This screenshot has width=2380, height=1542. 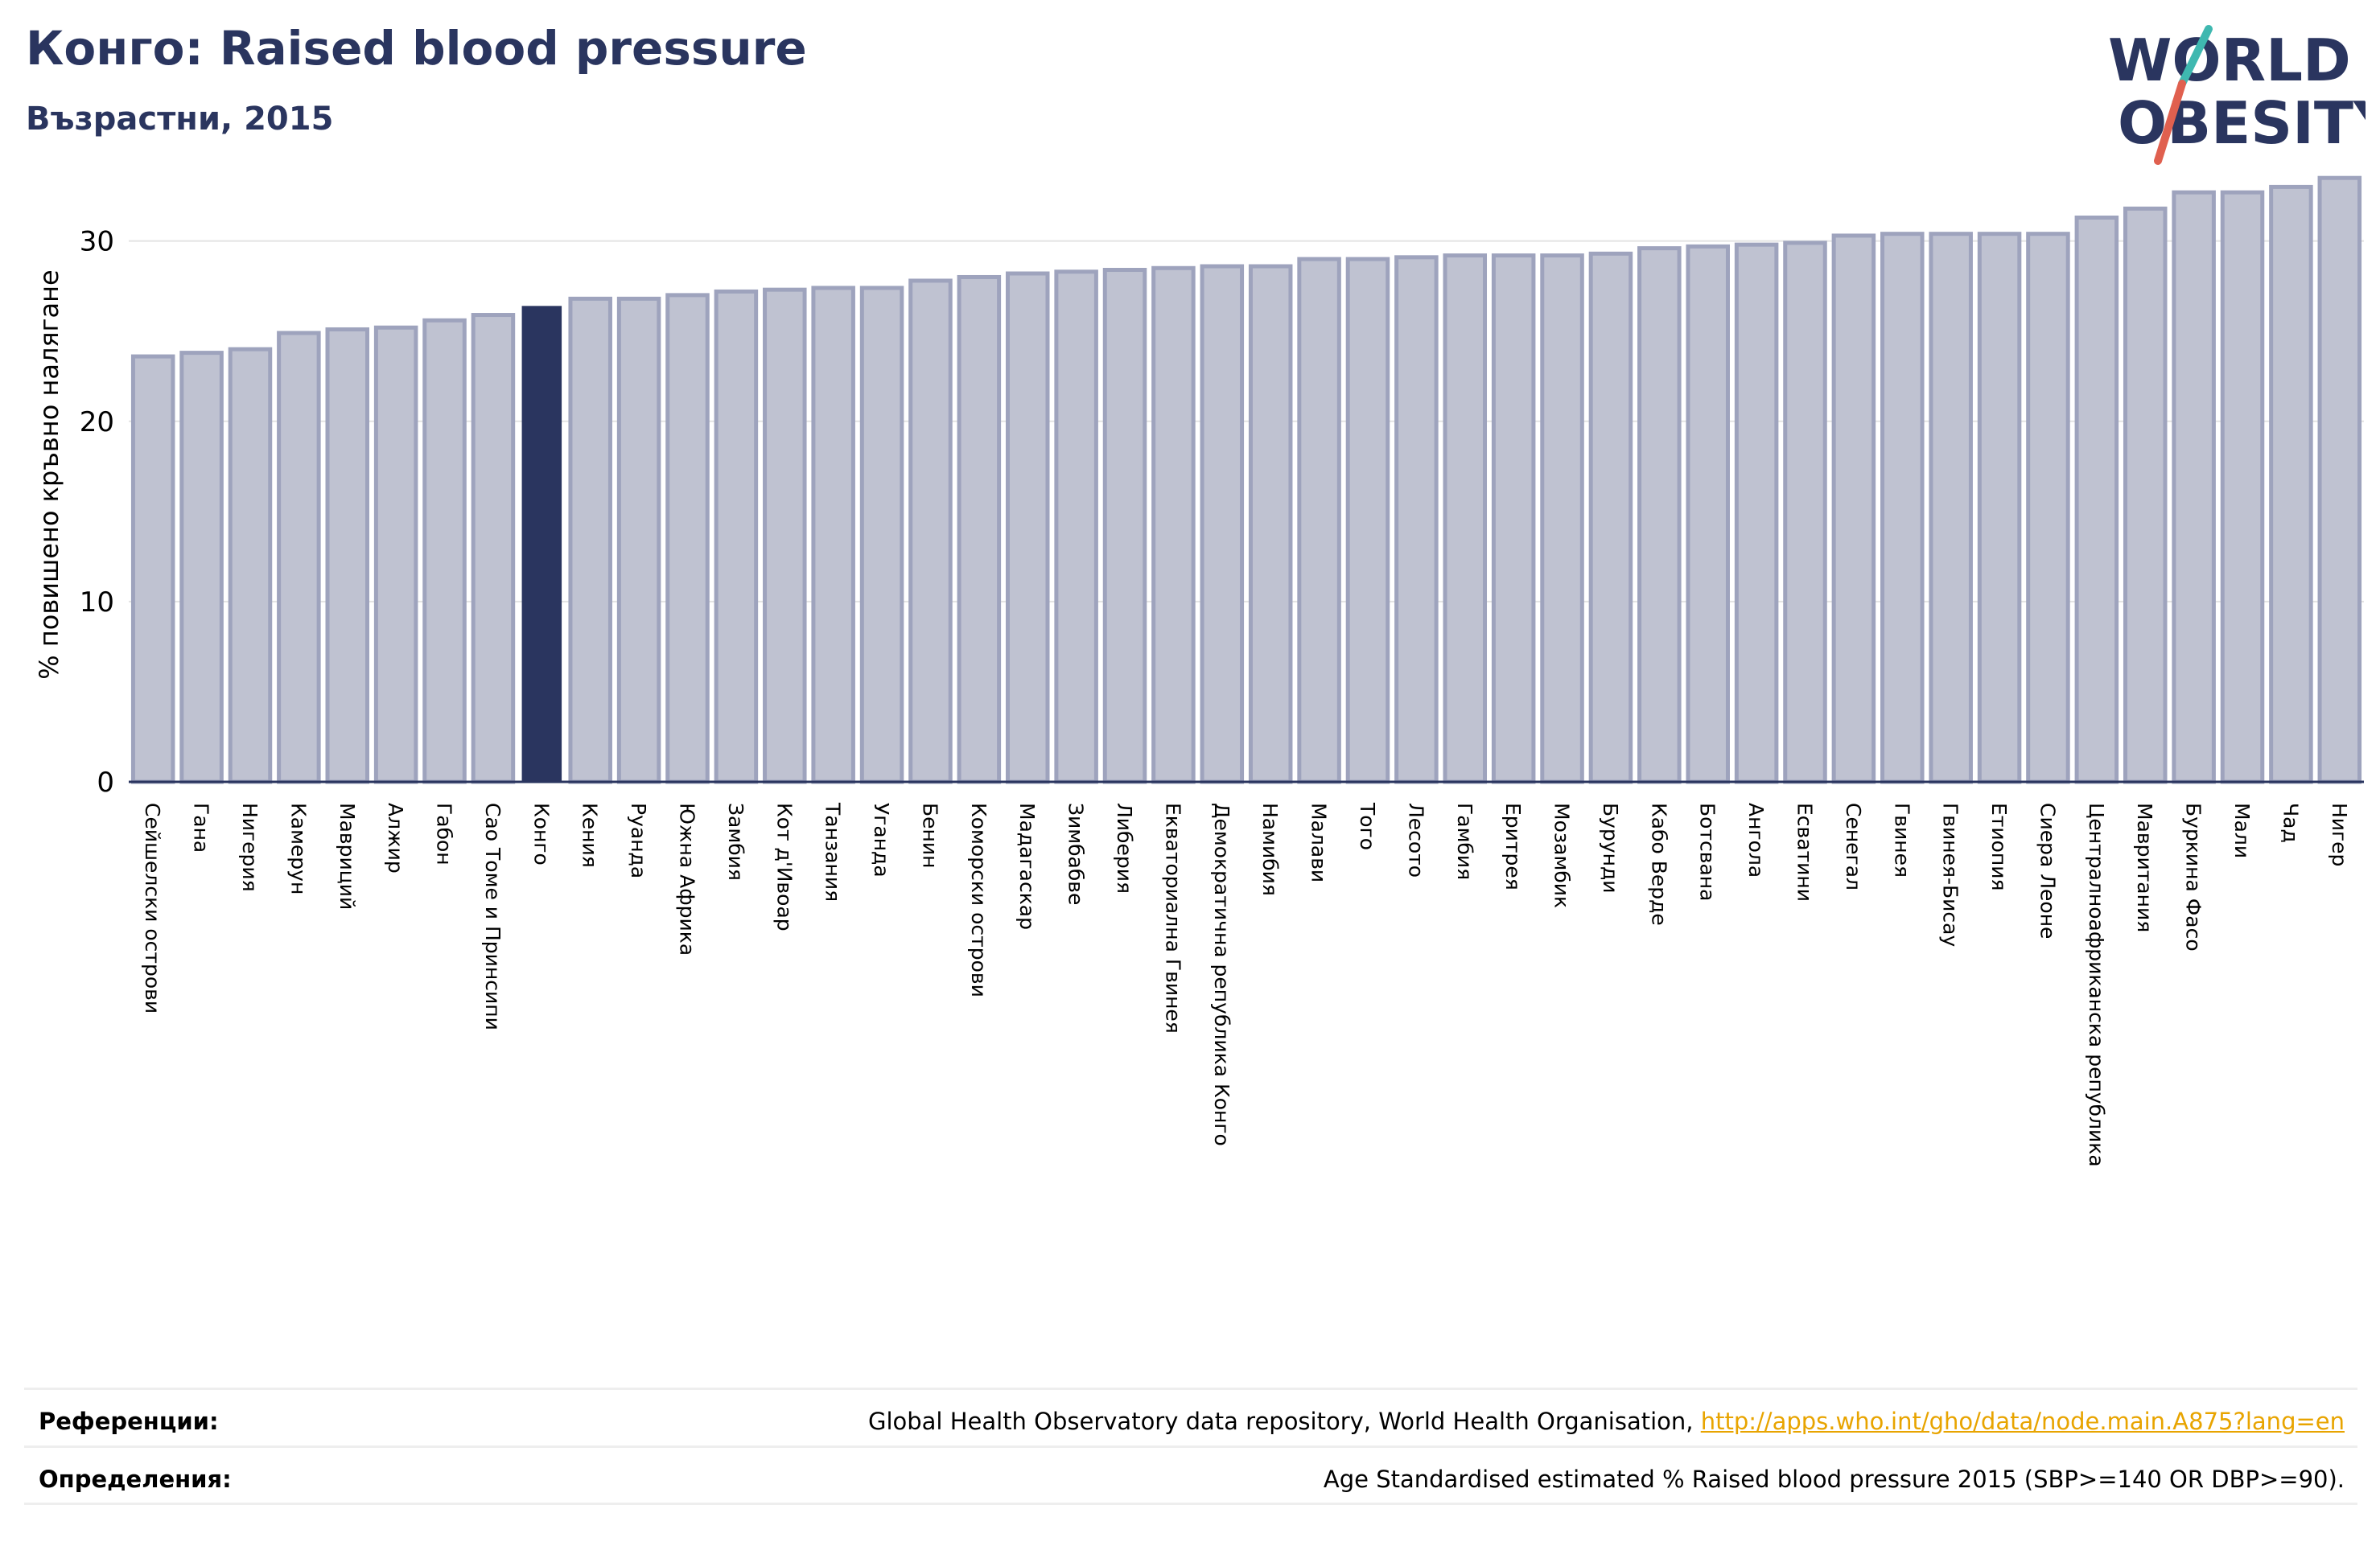 I want to click on x-tick-label: Кот д'Ивоар, so click(x=784, y=867).